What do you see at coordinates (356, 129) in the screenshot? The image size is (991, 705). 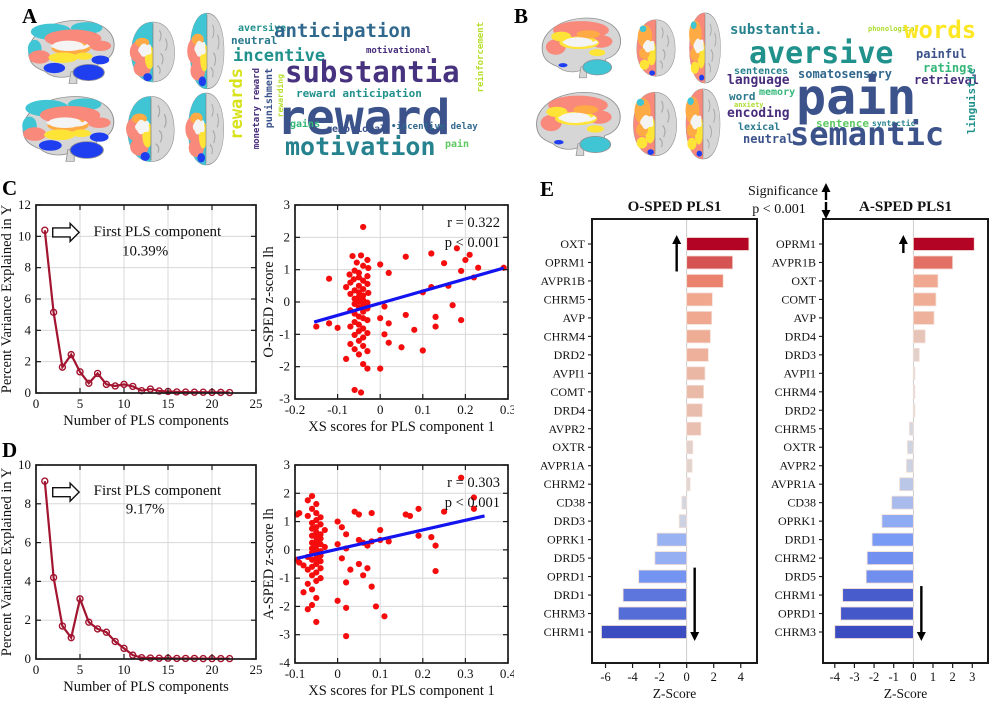 I see `wordcloud-term: •emotional` at bounding box center [356, 129].